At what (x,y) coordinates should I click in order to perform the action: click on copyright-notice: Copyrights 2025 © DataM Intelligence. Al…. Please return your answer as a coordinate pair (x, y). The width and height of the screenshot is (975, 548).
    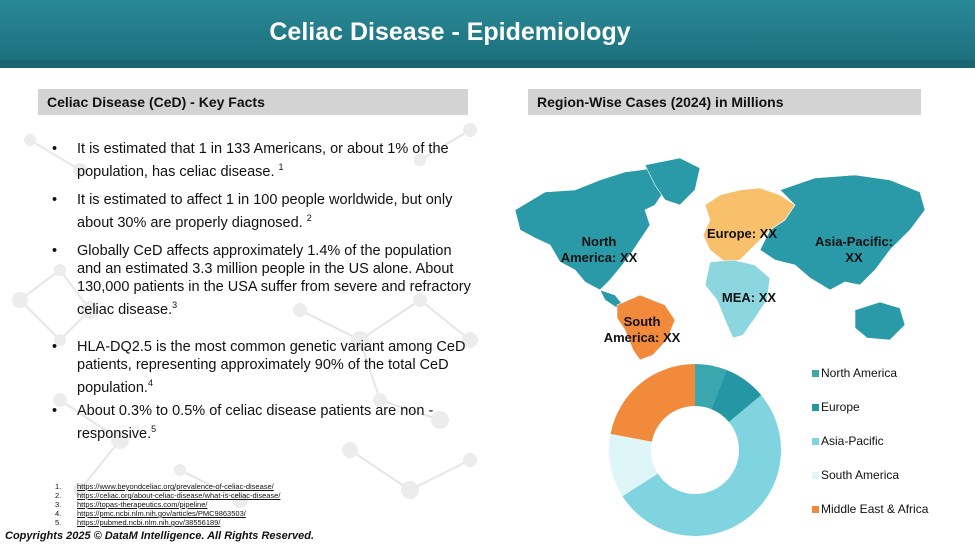
    Looking at the image, I should click on (160, 536).